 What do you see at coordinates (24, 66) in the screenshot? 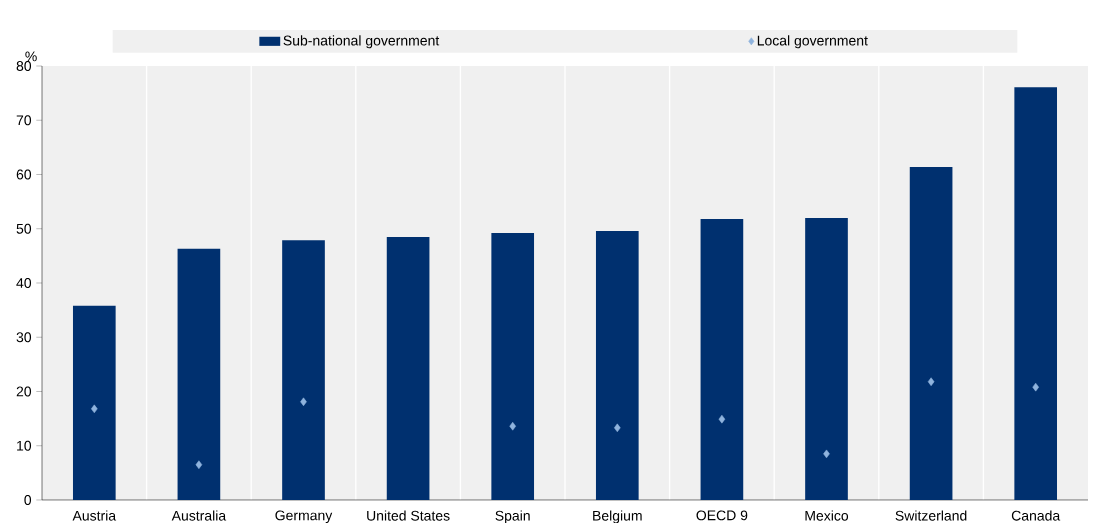
I see `y-tick-label: 80` at bounding box center [24, 66].